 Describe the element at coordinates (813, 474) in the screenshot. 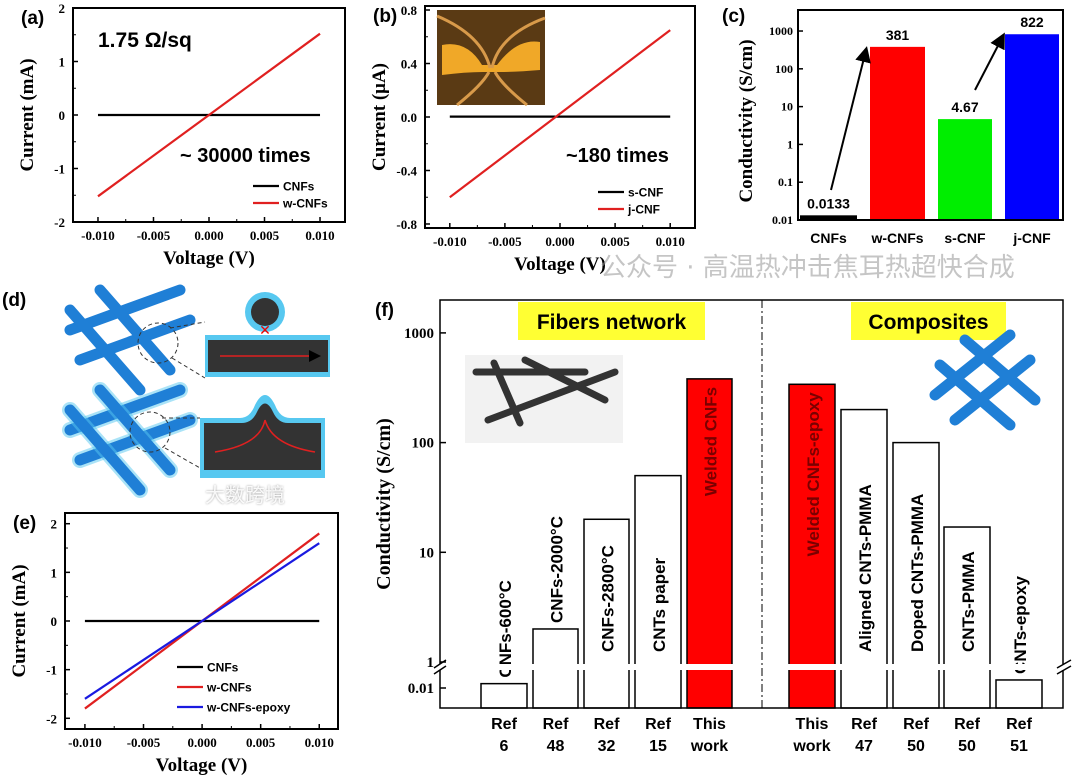

I see `bar-label: Welded CNFs-epoxy` at that location.